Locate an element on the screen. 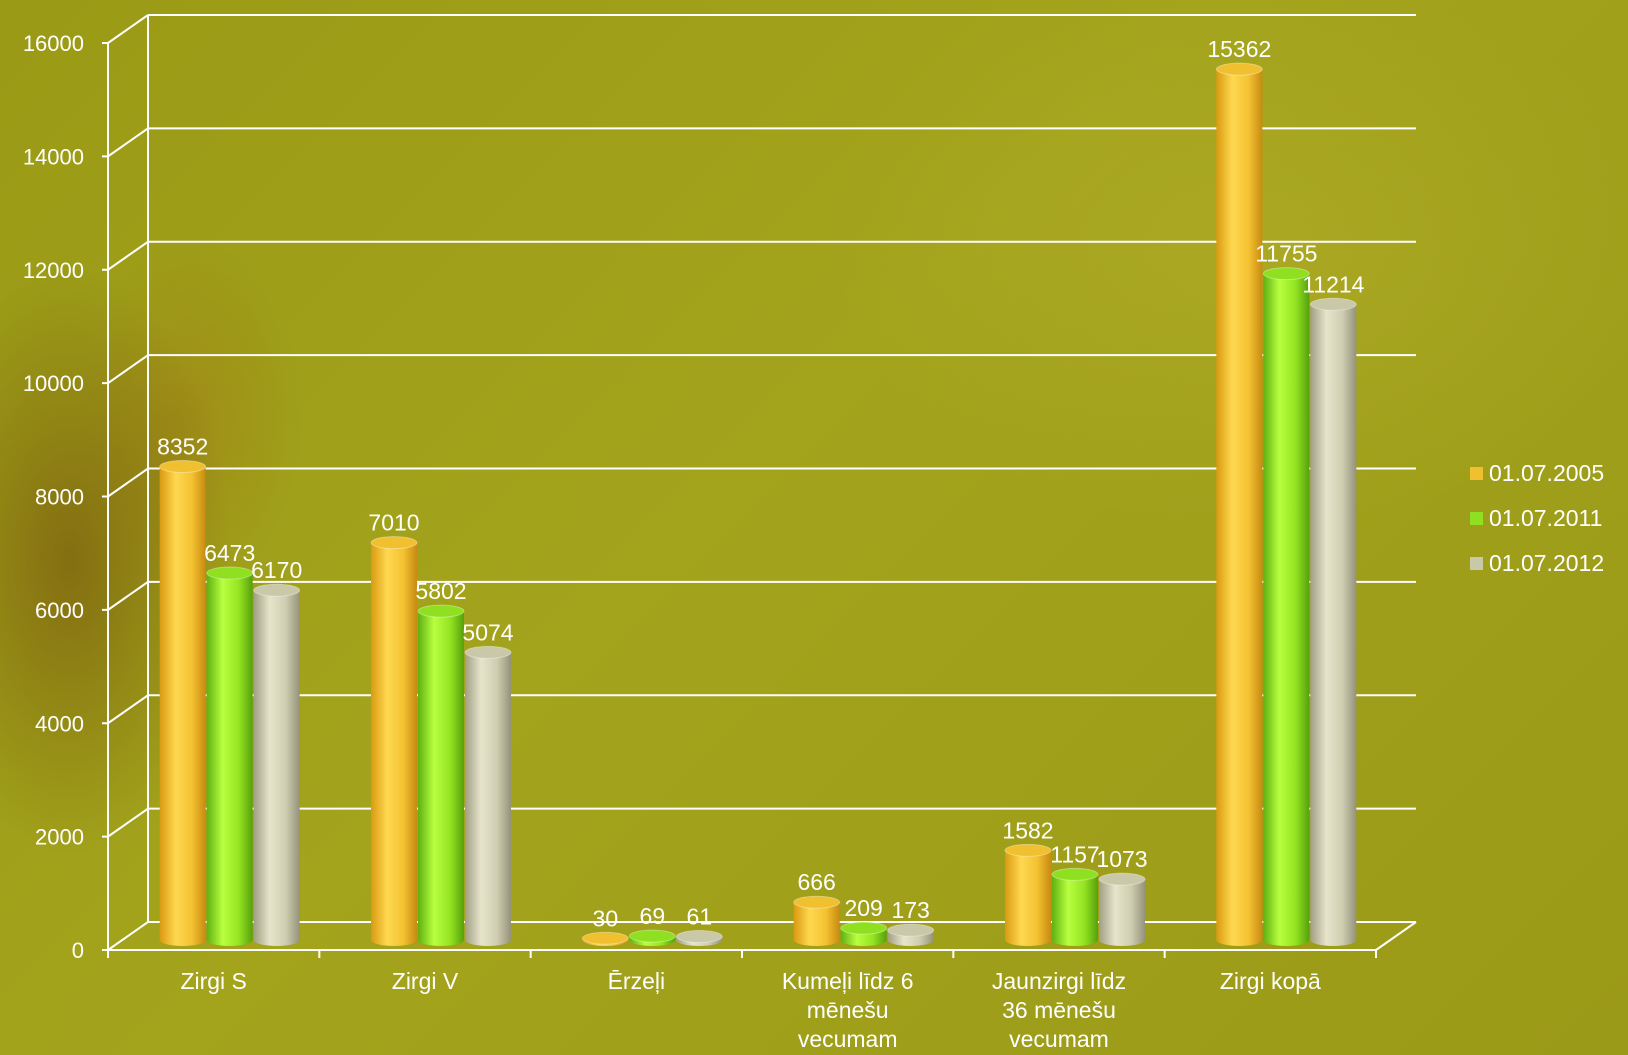 The width and height of the screenshot is (1628, 1055). data-label: 666 is located at coordinates (816, 882).